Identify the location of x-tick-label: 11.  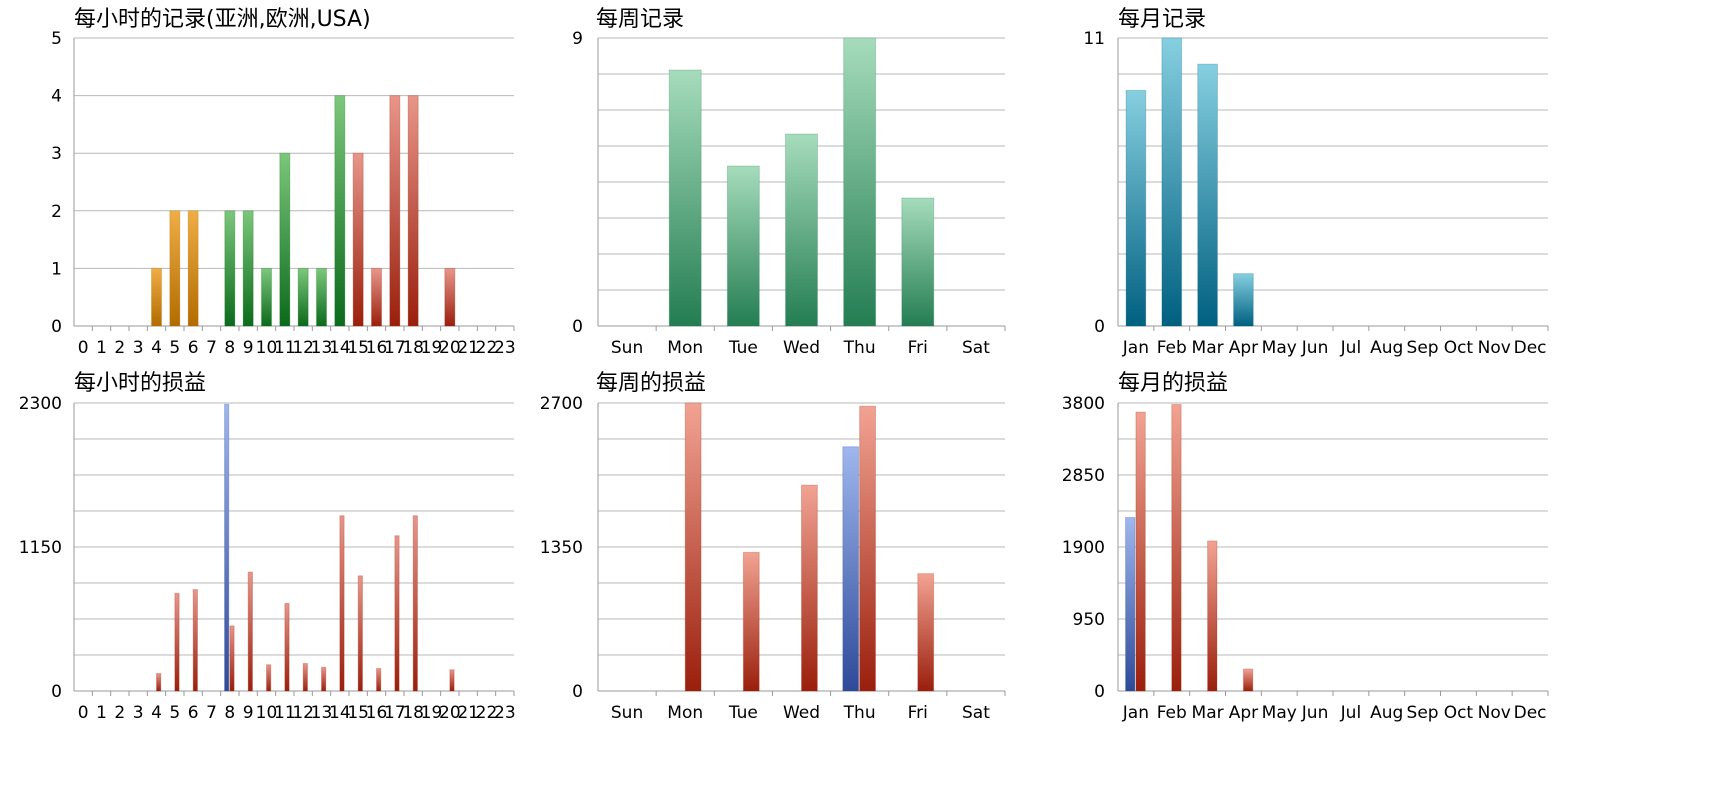
(285, 348).